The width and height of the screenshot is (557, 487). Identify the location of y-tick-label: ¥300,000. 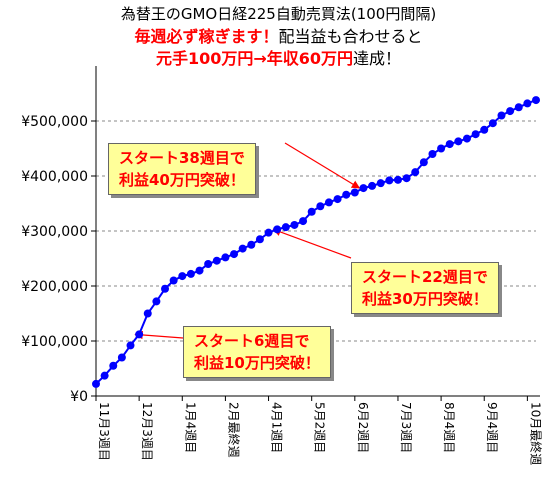
(54, 232).